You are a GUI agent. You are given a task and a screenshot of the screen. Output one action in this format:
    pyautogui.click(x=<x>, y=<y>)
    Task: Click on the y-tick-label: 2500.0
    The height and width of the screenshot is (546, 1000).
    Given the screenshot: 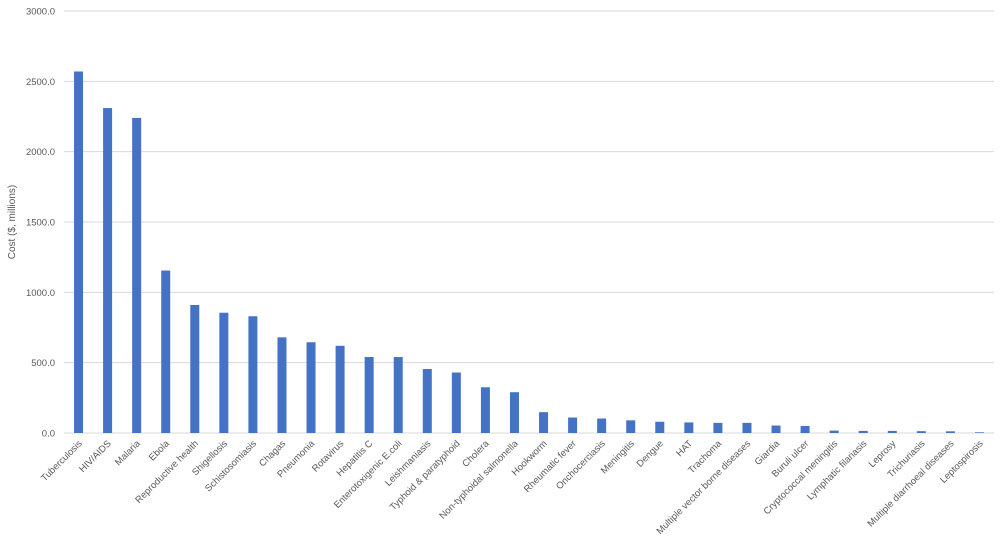 What is the action you would take?
    pyautogui.click(x=40, y=82)
    